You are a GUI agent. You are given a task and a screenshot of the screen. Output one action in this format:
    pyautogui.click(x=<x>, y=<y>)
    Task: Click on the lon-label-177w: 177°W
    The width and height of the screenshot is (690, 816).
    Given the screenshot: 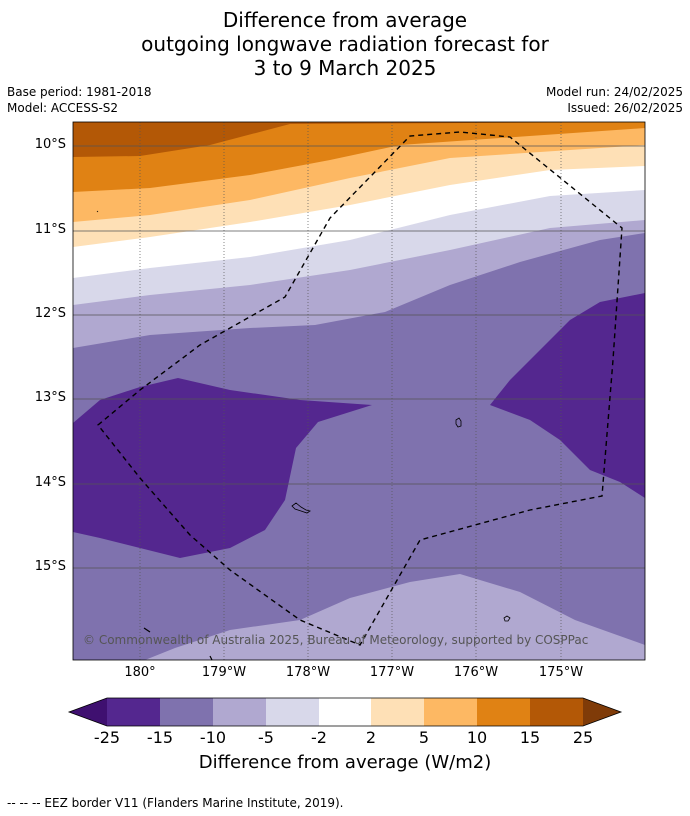 What is the action you would take?
    pyautogui.click(x=392, y=672)
    